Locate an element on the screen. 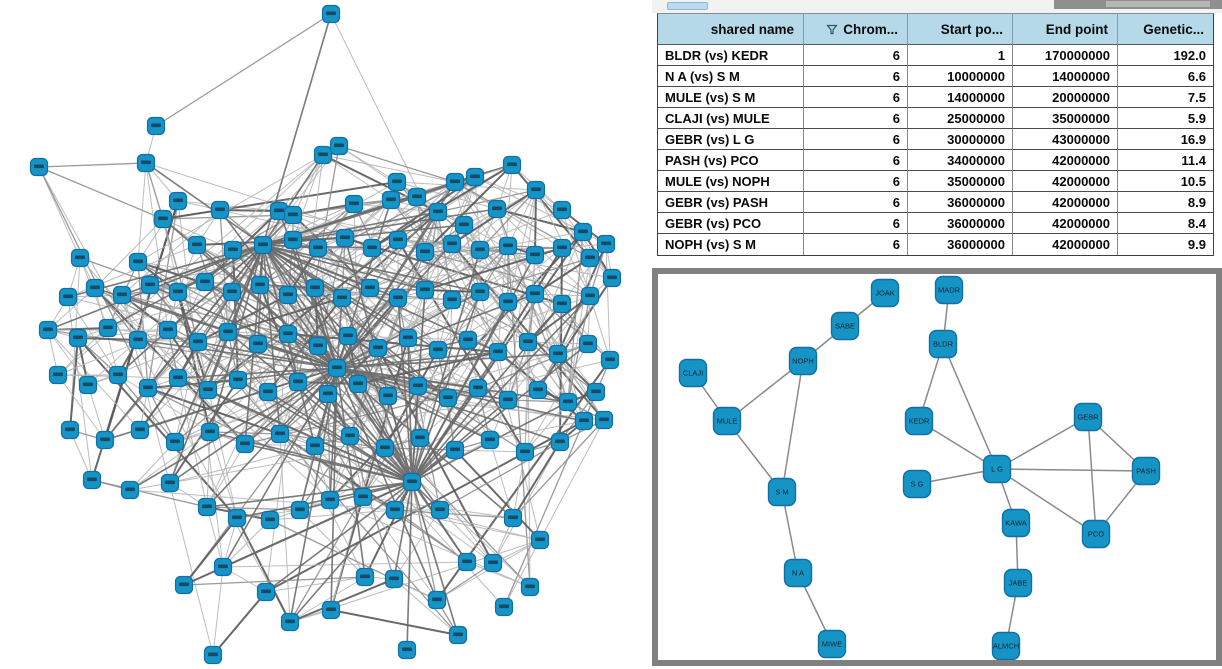 The width and height of the screenshot is (1222, 669). table-row: GEBR (vs) L G 6 30000000 43000000 16.9 is located at coordinates (935, 139).